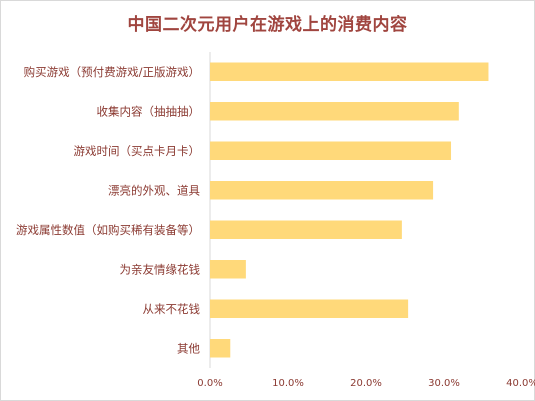 The image size is (535, 401). Describe the element at coordinates (520, 383) in the screenshot. I see `x-tick-label-4: 40.0%` at that location.